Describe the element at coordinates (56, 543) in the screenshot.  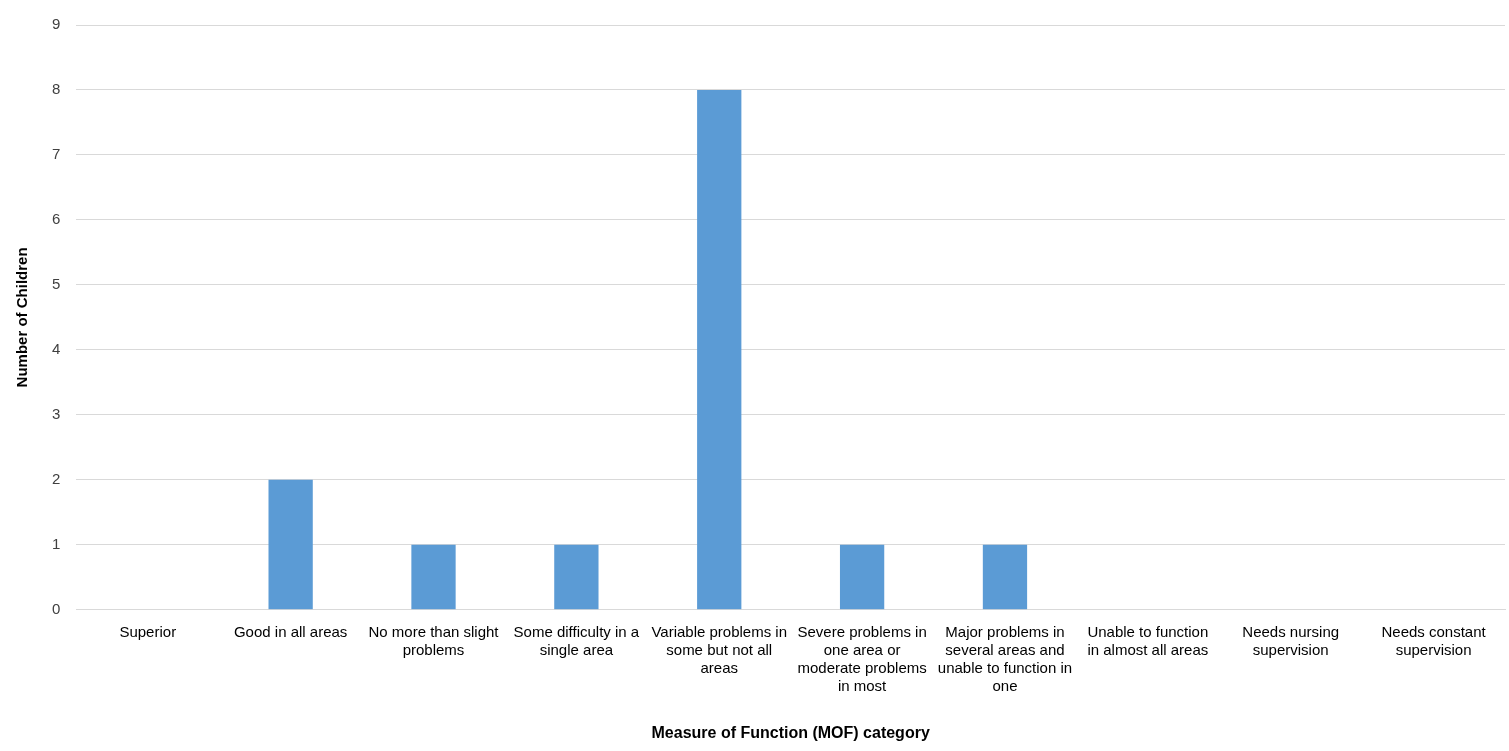
I see `y-tick-label: 1` at that location.